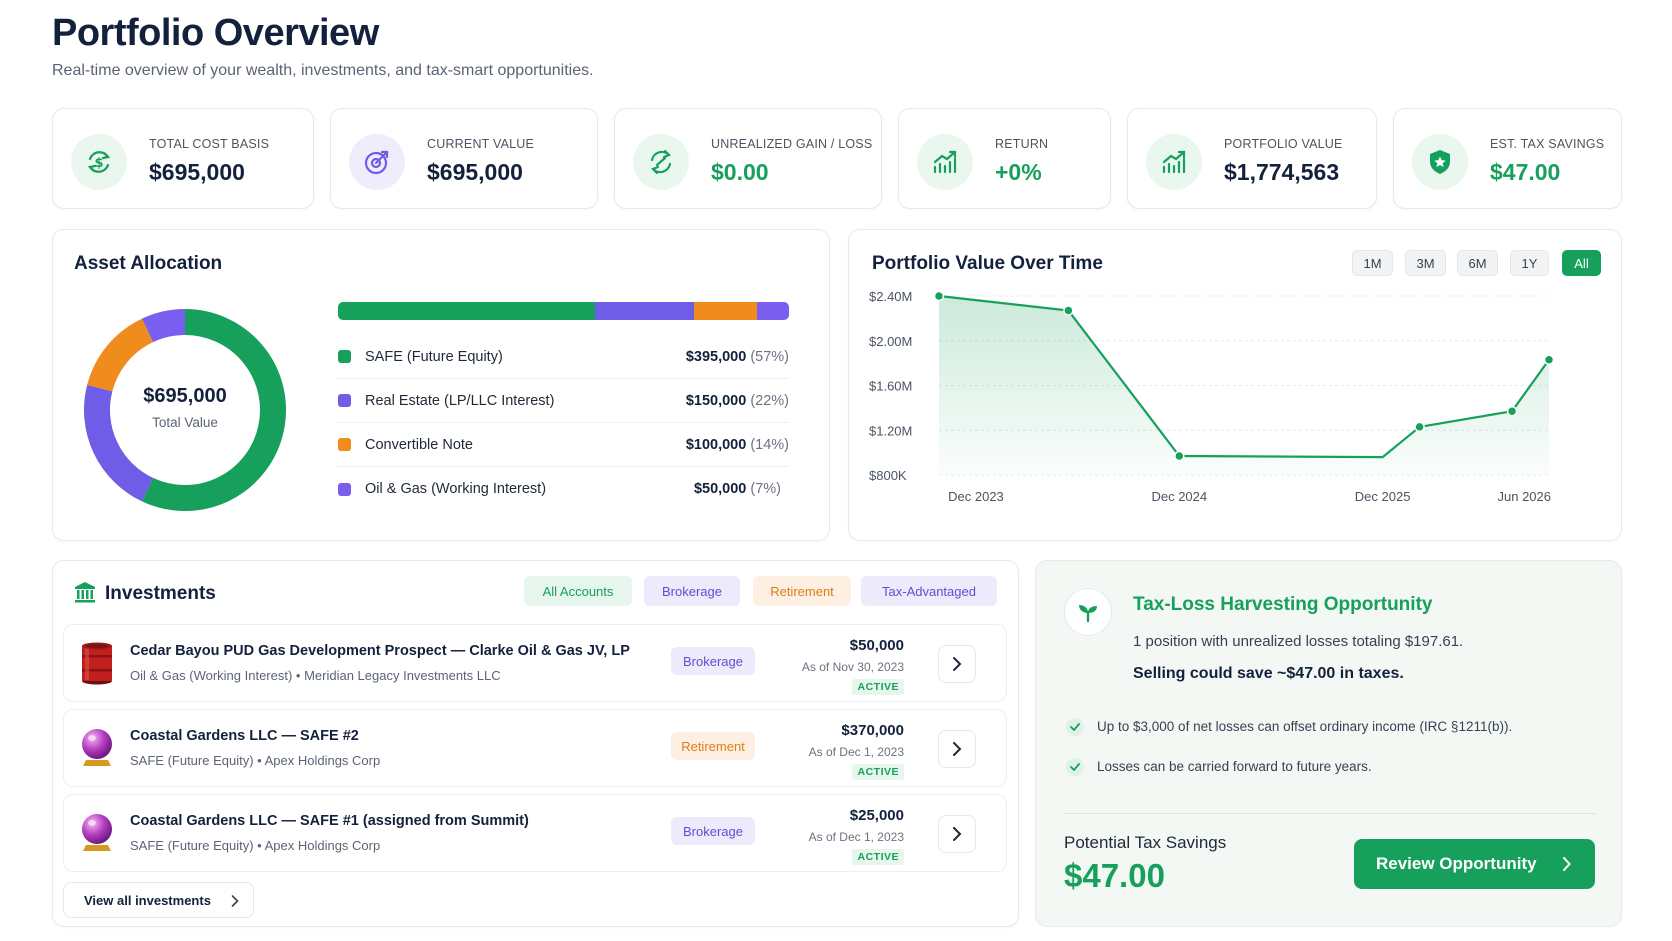 The image size is (1672, 941). I want to click on x-tick-label: Jun 2026, so click(1525, 496).